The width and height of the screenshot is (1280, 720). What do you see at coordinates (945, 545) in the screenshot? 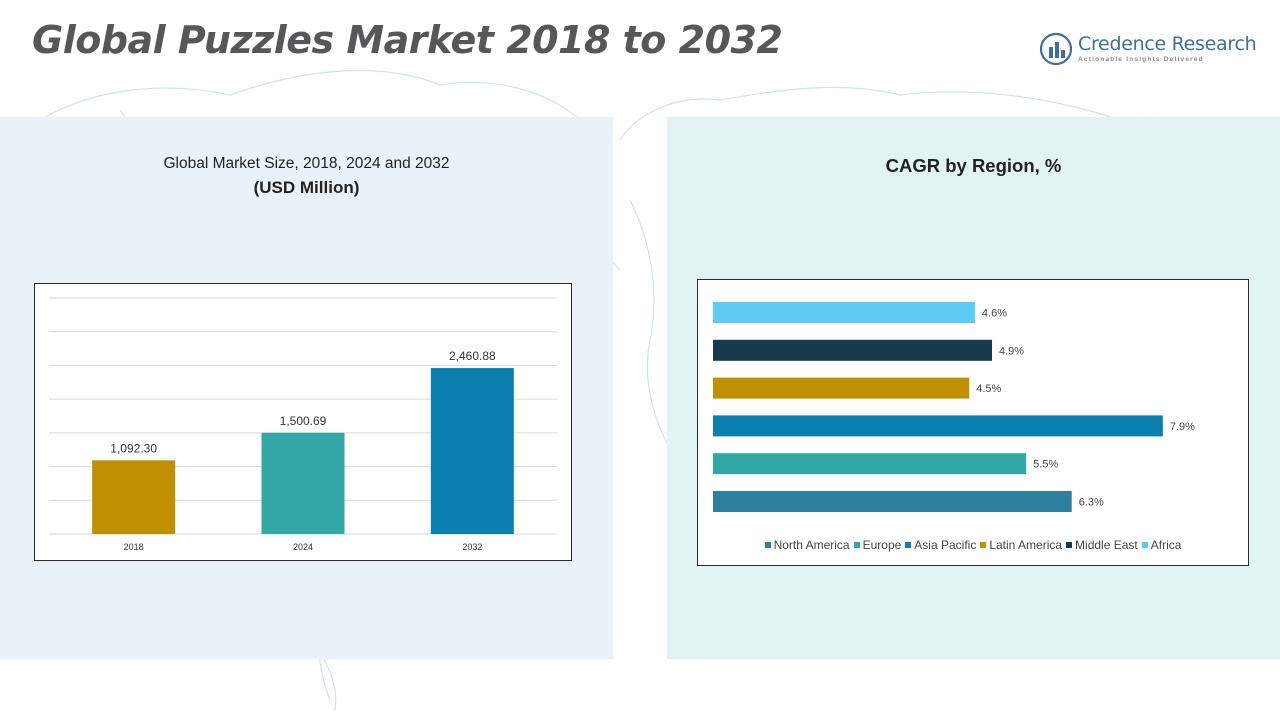
I see `legend-label: Asia Pacific` at bounding box center [945, 545].